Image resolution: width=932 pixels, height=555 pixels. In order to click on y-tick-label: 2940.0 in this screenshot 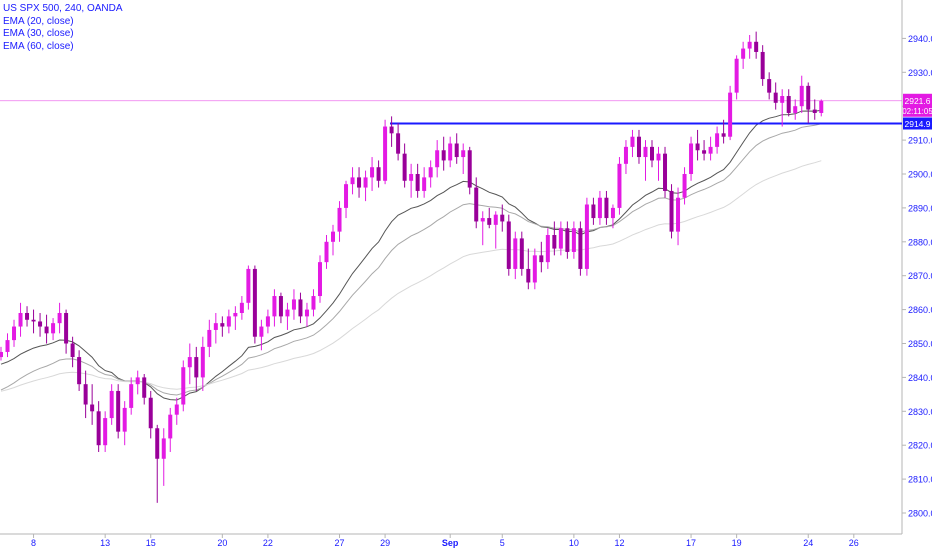, I will do `click(920, 39)`.